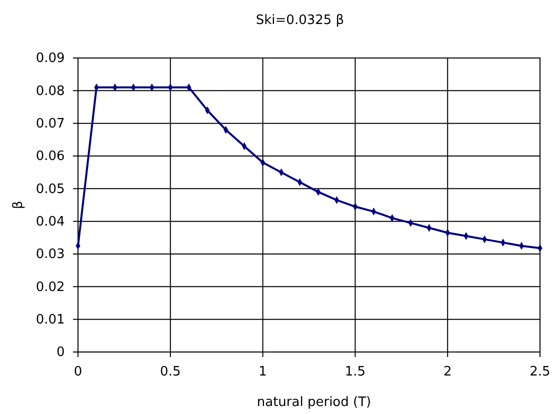  What do you see at coordinates (18, 205) in the screenshot?
I see `y-axis-title: β` at bounding box center [18, 205].